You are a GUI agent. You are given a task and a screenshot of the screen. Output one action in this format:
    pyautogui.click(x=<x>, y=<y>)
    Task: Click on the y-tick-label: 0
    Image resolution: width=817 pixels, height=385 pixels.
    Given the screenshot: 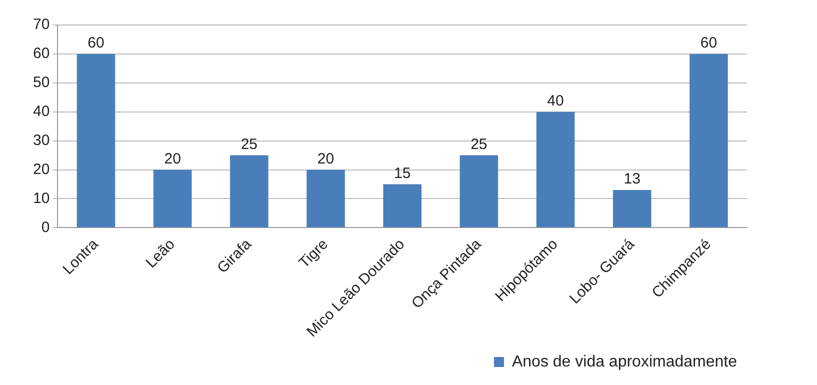 What is the action you would take?
    pyautogui.click(x=45, y=227)
    